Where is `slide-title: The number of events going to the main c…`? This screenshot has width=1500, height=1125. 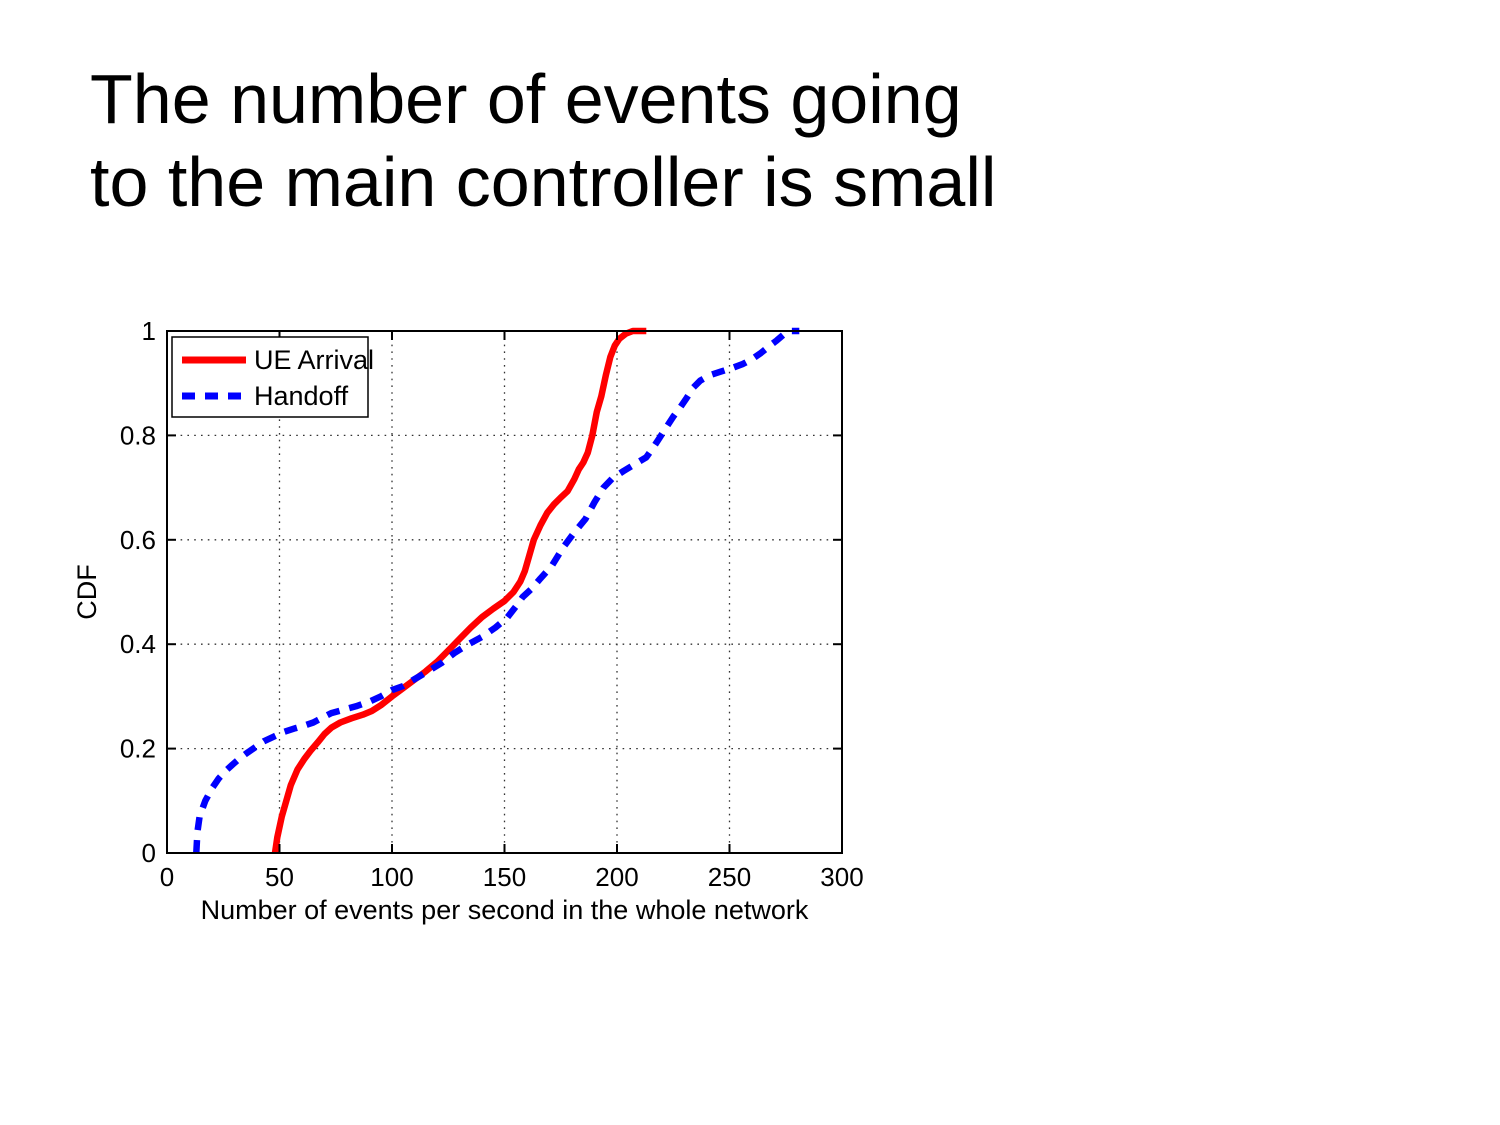 slide-title: The number of events going to the main c… is located at coordinates (543, 141).